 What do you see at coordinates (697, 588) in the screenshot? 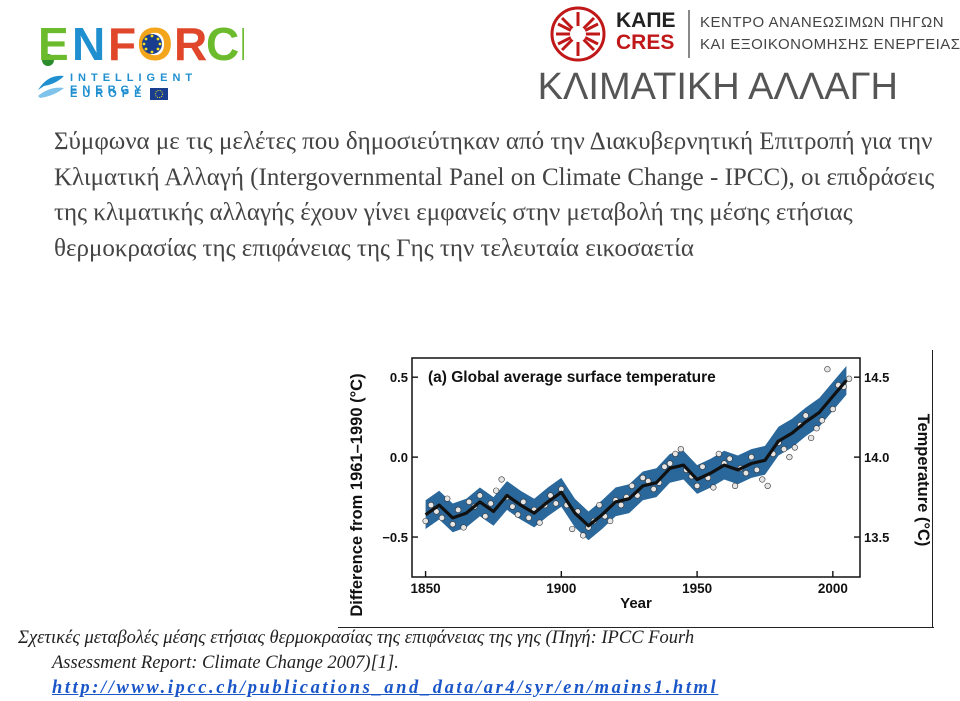
I see `xtick-label: 1950` at bounding box center [697, 588].